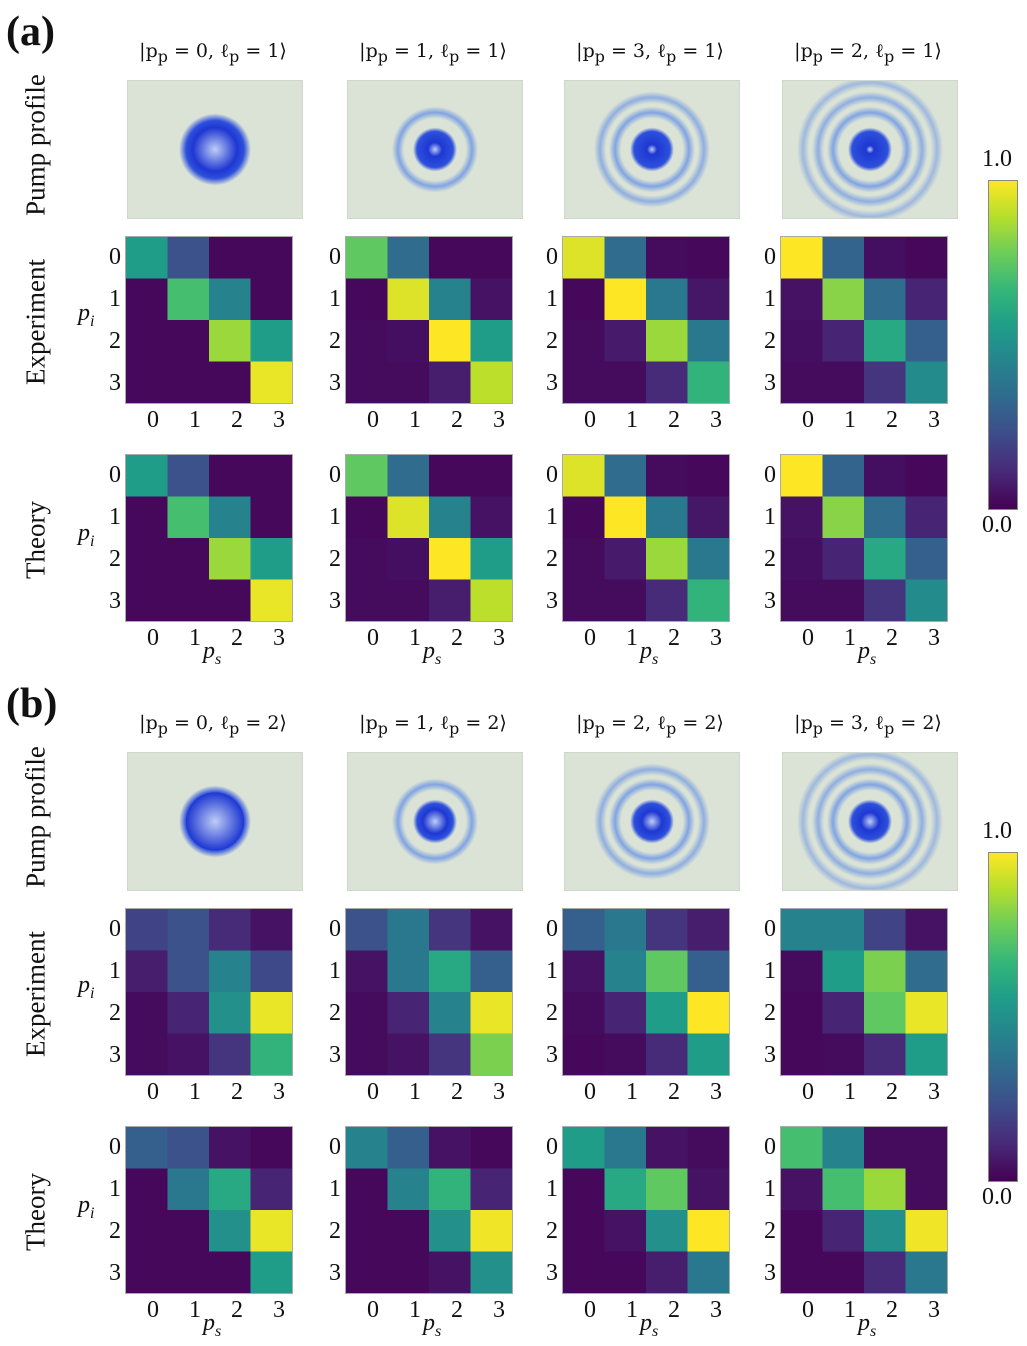 This screenshot has width=1027, height=1346. What do you see at coordinates (86, 535) in the screenshot?
I see `ylabel-p-i: pi` at bounding box center [86, 535].